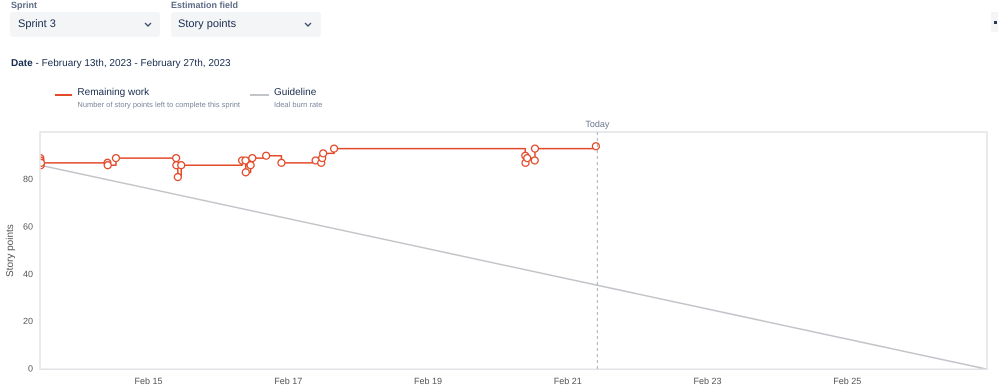 This screenshot has width=998, height=390. Describe the element at coordinates (24, 5) in the screenshot. I see `text: Sprint` at that location.